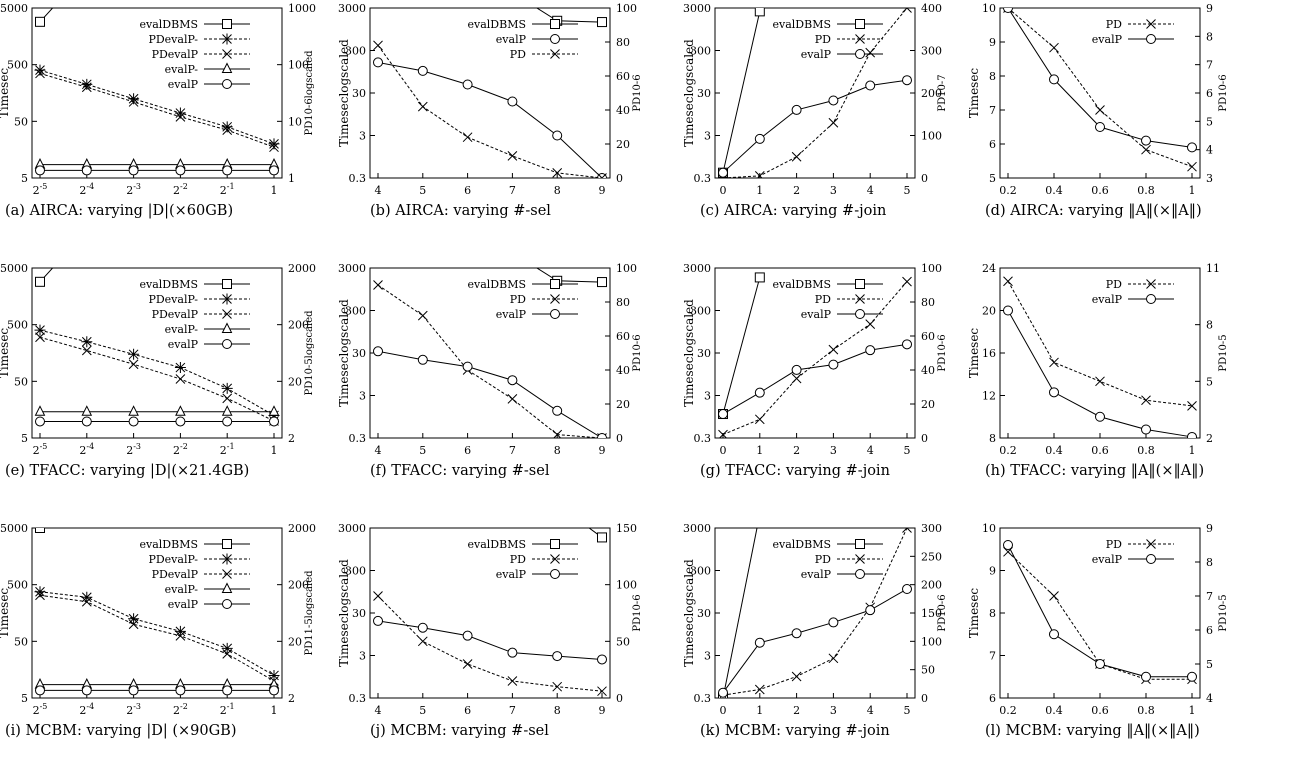 Image resolution: width=1306 pixels, height=775 pixels. Describe the element at coordinates (623, 336) in the screenshot. I see `right-tick-label: 60` at that location.